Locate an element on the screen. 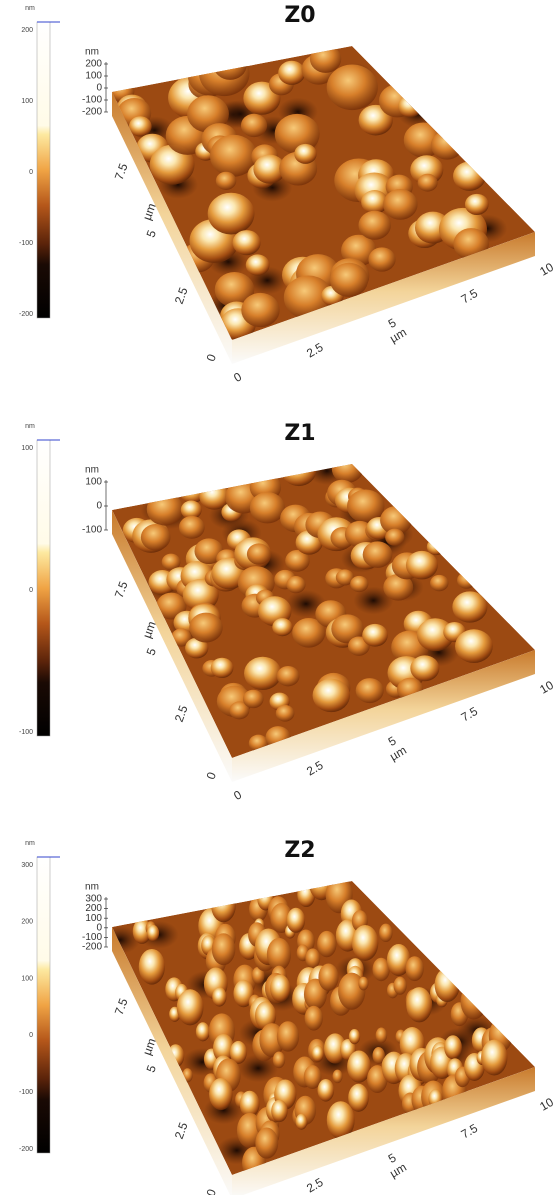 The image size is (558, 1200). y-tick-label: 0 is located at coordinates (212, 1191).